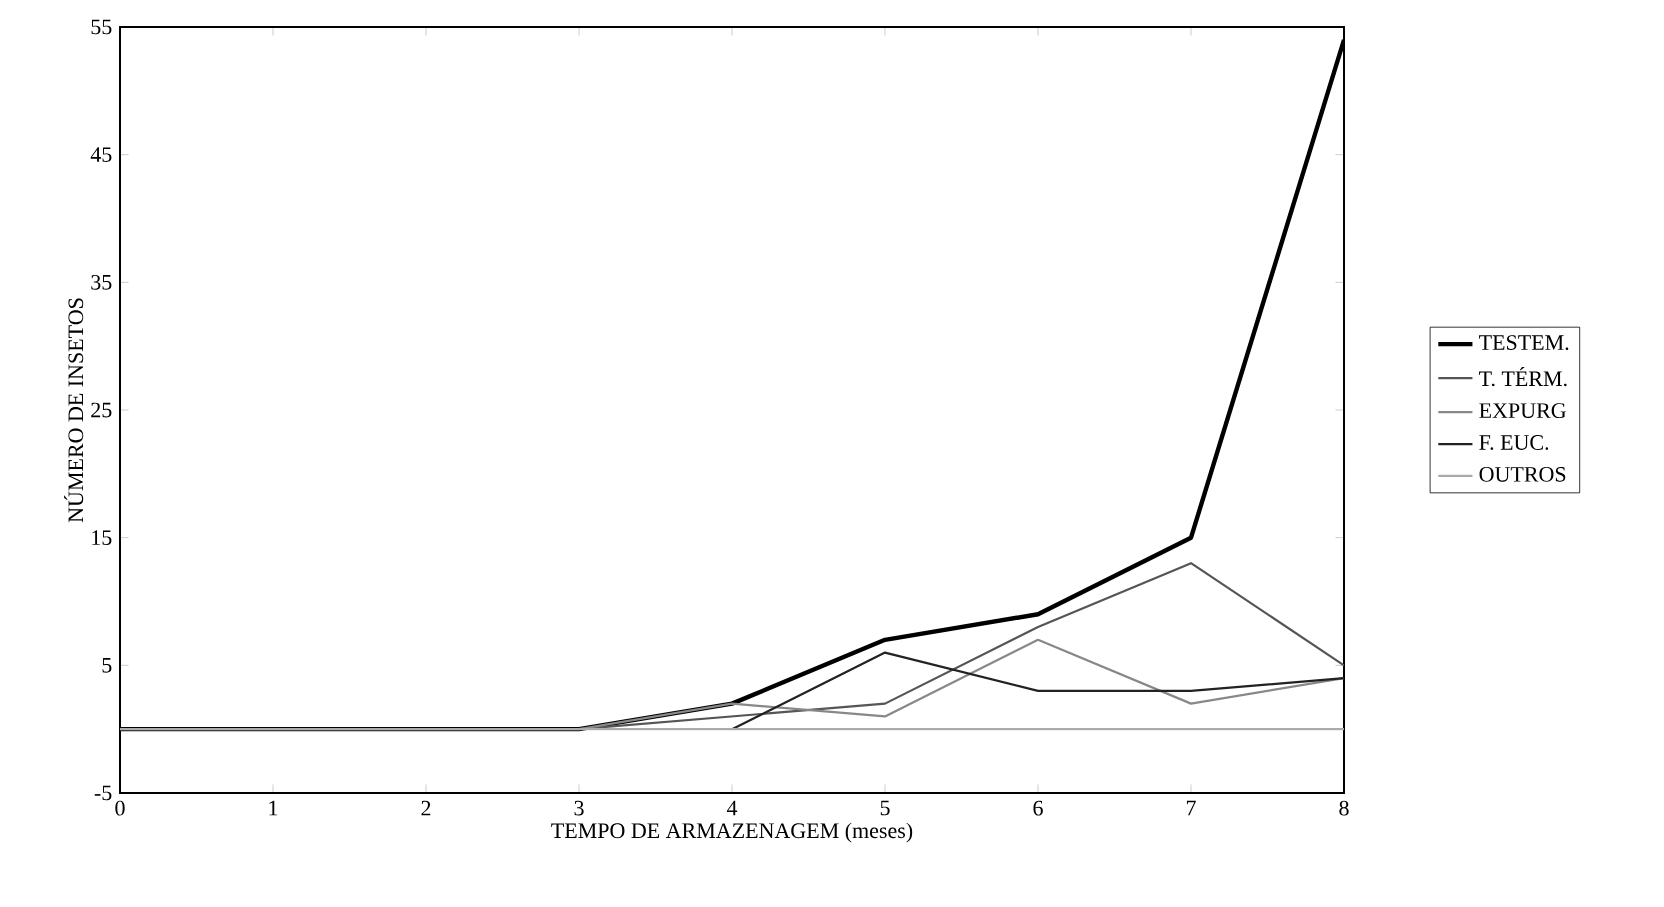  What do you see at coordinates (1522, 411) in the screenshot?
I see `legend-label: EXPURG` at bounding box center [1522, 411].